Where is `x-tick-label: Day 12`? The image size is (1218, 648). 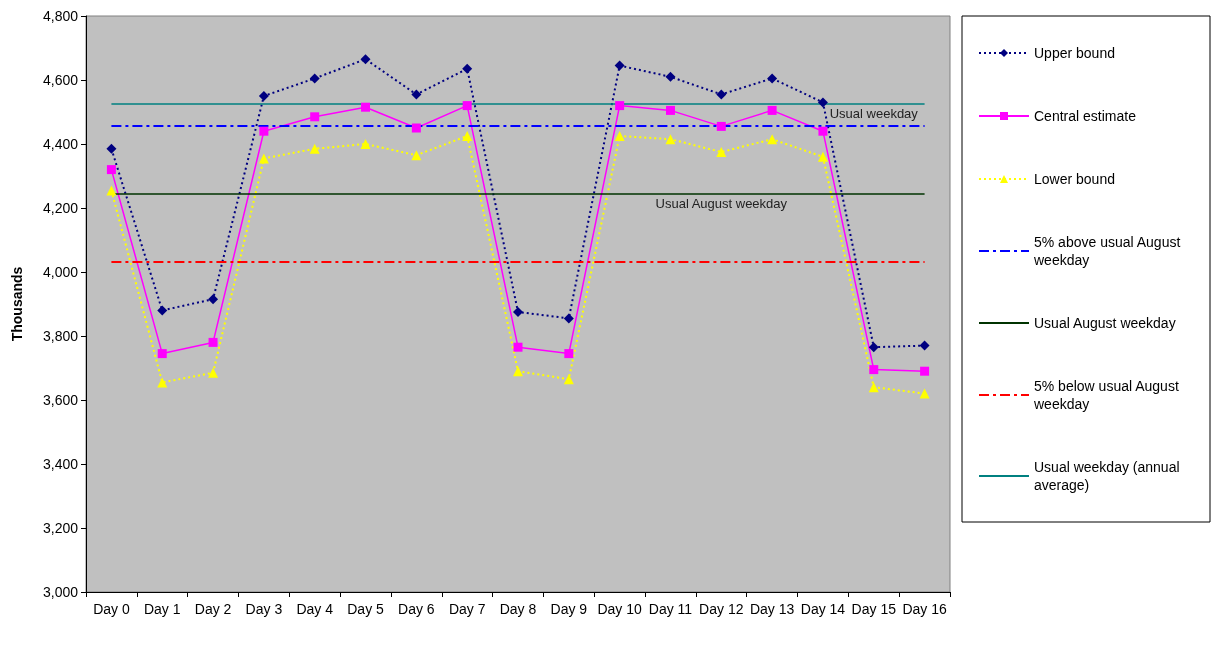
x-tick-label: Day 12 is located at coordinates (721, 609).